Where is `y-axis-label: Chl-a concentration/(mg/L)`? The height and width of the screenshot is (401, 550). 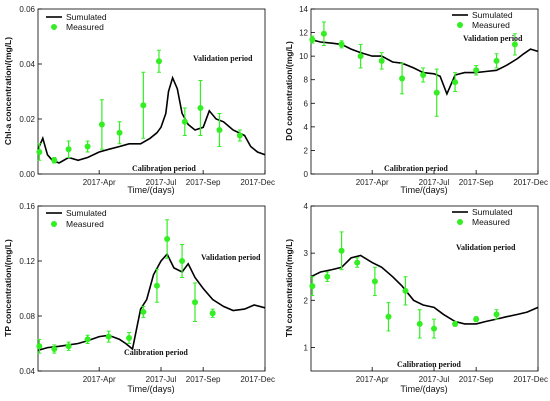
y-axis-label: Chl-a concentration/(mg/L) is located at coordinates (8, 91).